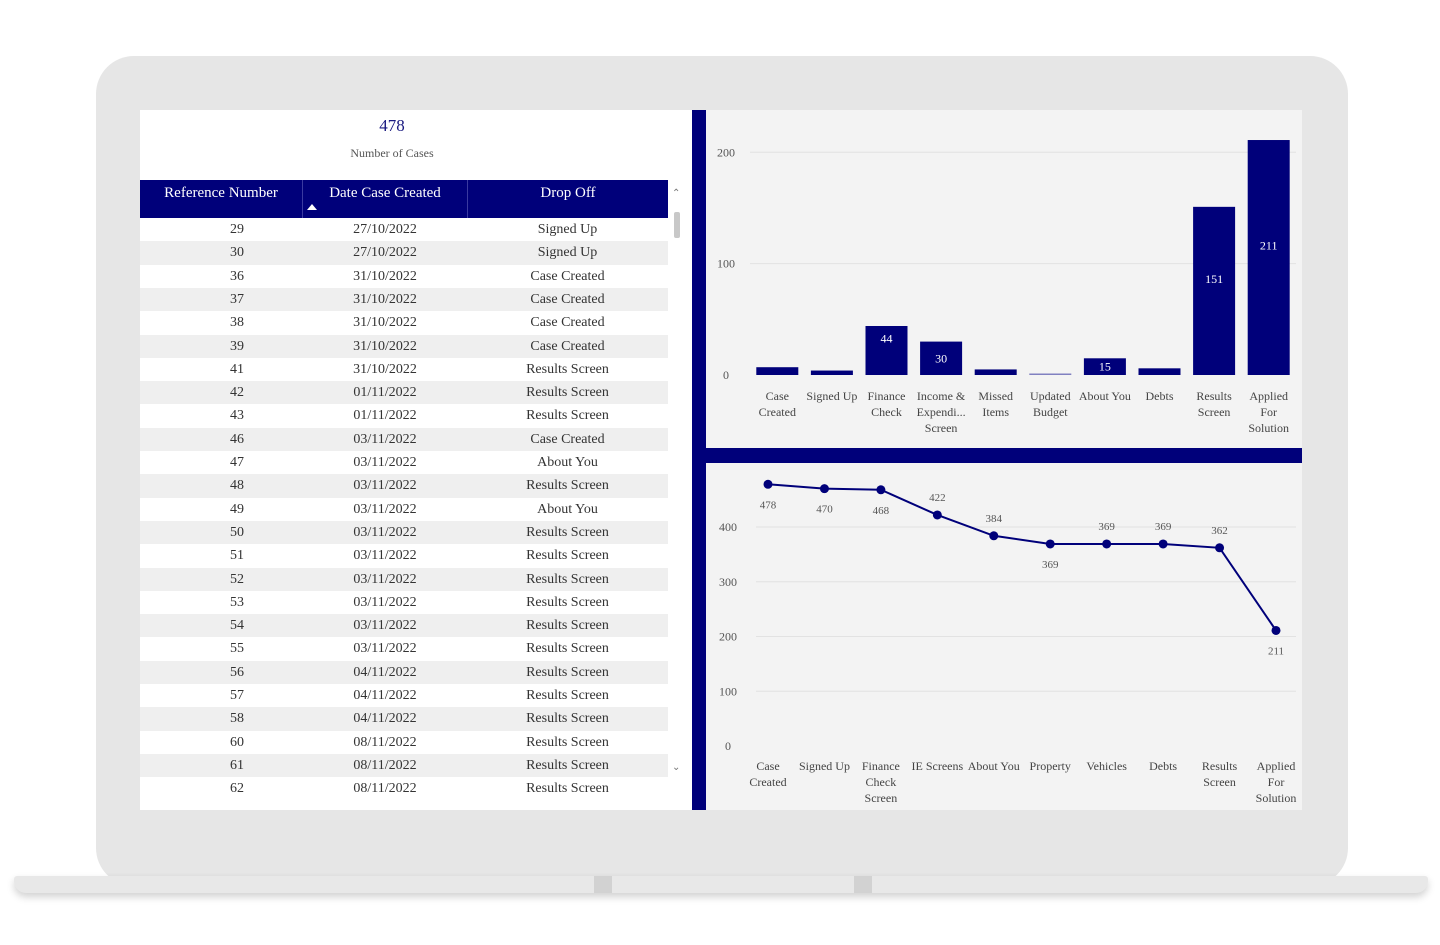  What do you see at coordinates (237, 416) in the screenshot?
I see `cell-reference-number: 43` at bounding box center [237, 416].